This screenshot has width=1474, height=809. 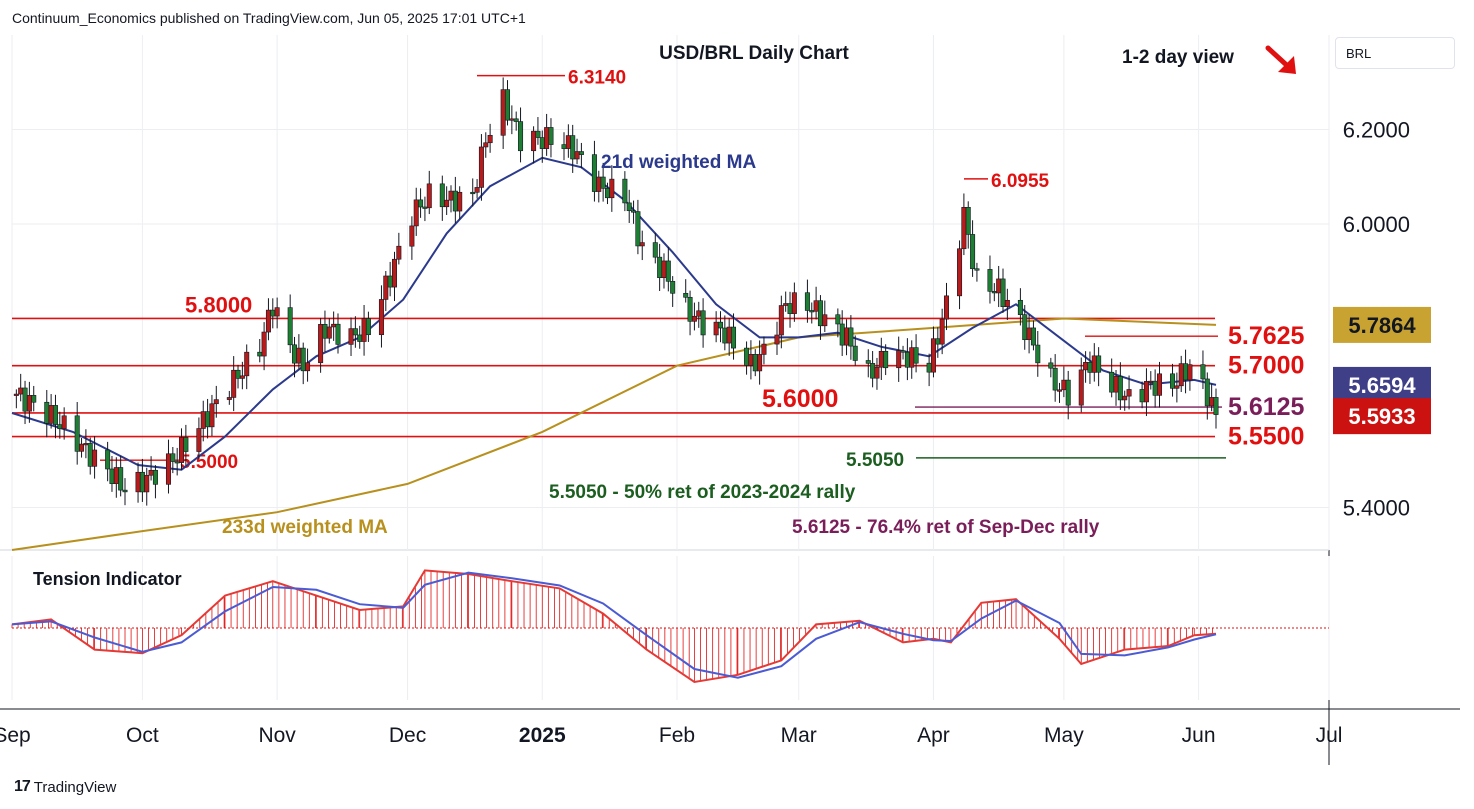 I want to click on tension-line-blue, so click(x=614, y=625).